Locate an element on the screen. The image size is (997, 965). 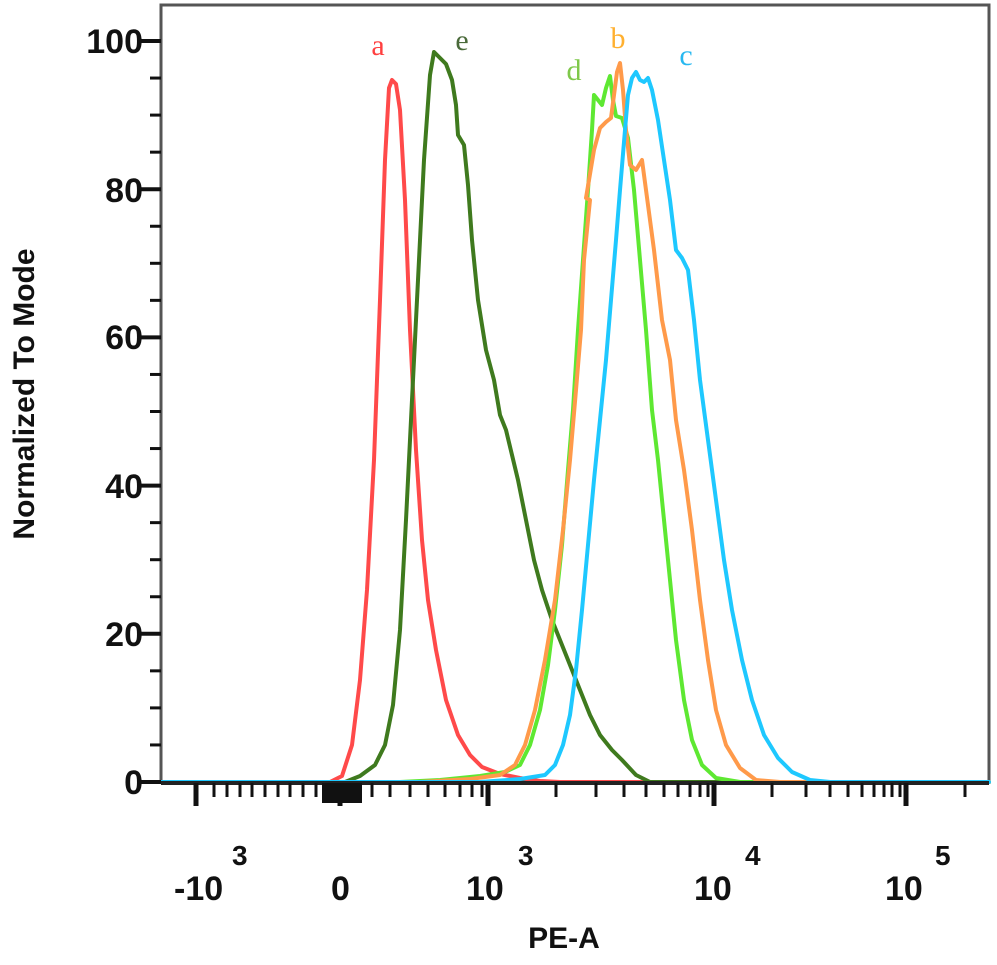
svg-text: 5 is located at coordinates (943, 855).